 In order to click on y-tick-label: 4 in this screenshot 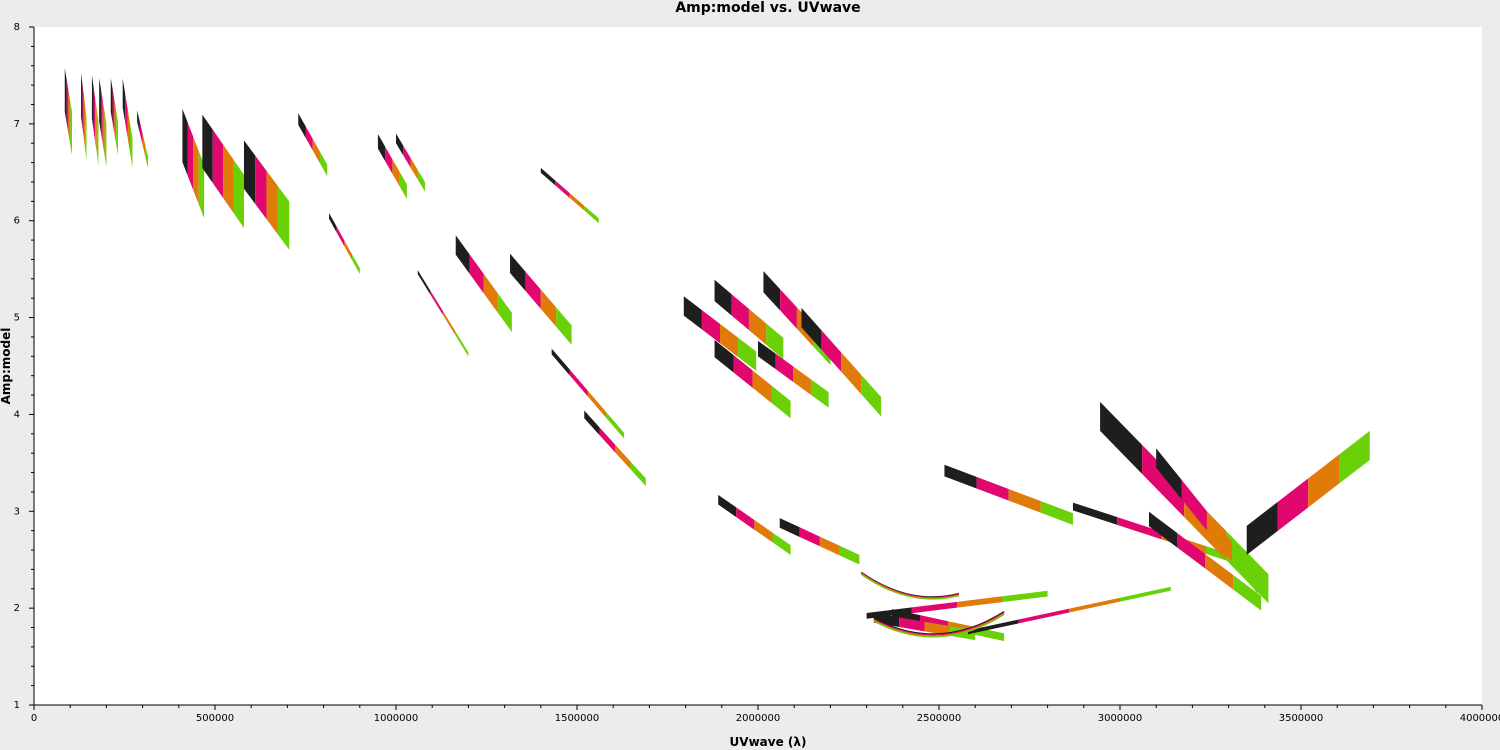, I will do `click(17, 414)`.